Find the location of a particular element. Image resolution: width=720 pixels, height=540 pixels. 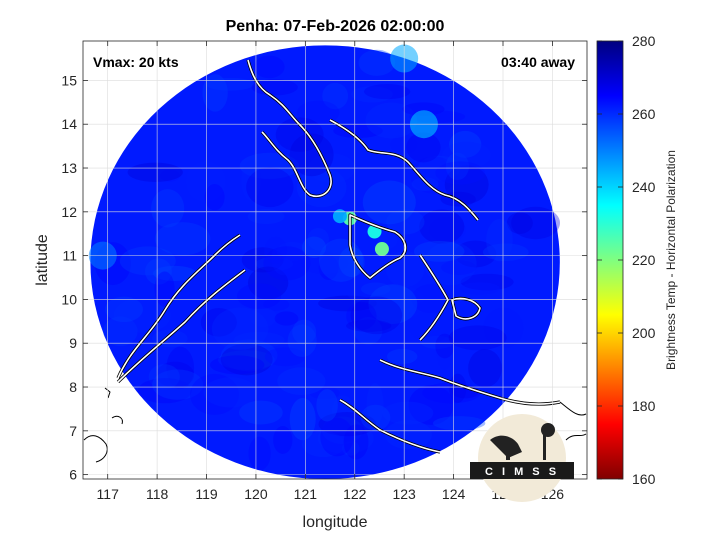

x-tick-label: 117 is located at coordinates (108, 494).